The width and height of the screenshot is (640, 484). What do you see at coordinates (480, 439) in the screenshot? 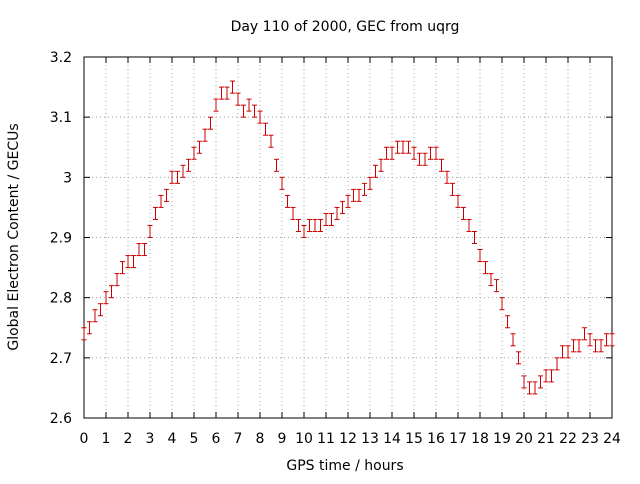
I see `x-tick-label: 18` at bounding box center [480, 439].